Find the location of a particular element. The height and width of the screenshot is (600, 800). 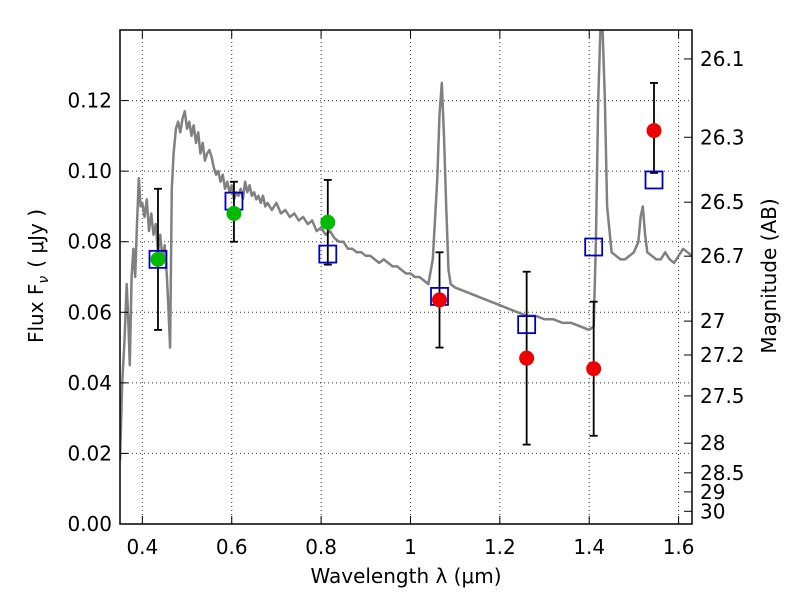

y-tick-label: 0.06 is located at coordinates (89, 312).